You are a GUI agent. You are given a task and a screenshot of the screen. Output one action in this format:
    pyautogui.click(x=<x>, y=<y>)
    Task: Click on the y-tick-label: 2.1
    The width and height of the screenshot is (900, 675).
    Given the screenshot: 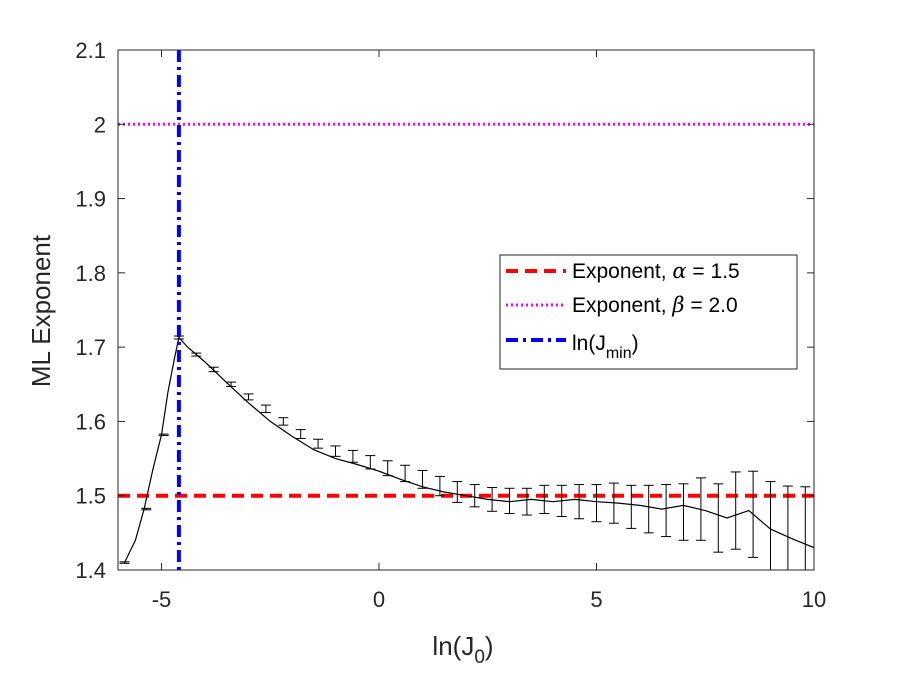 What is the action you would take?
    pyautogui.click(x=90, y=50)
    